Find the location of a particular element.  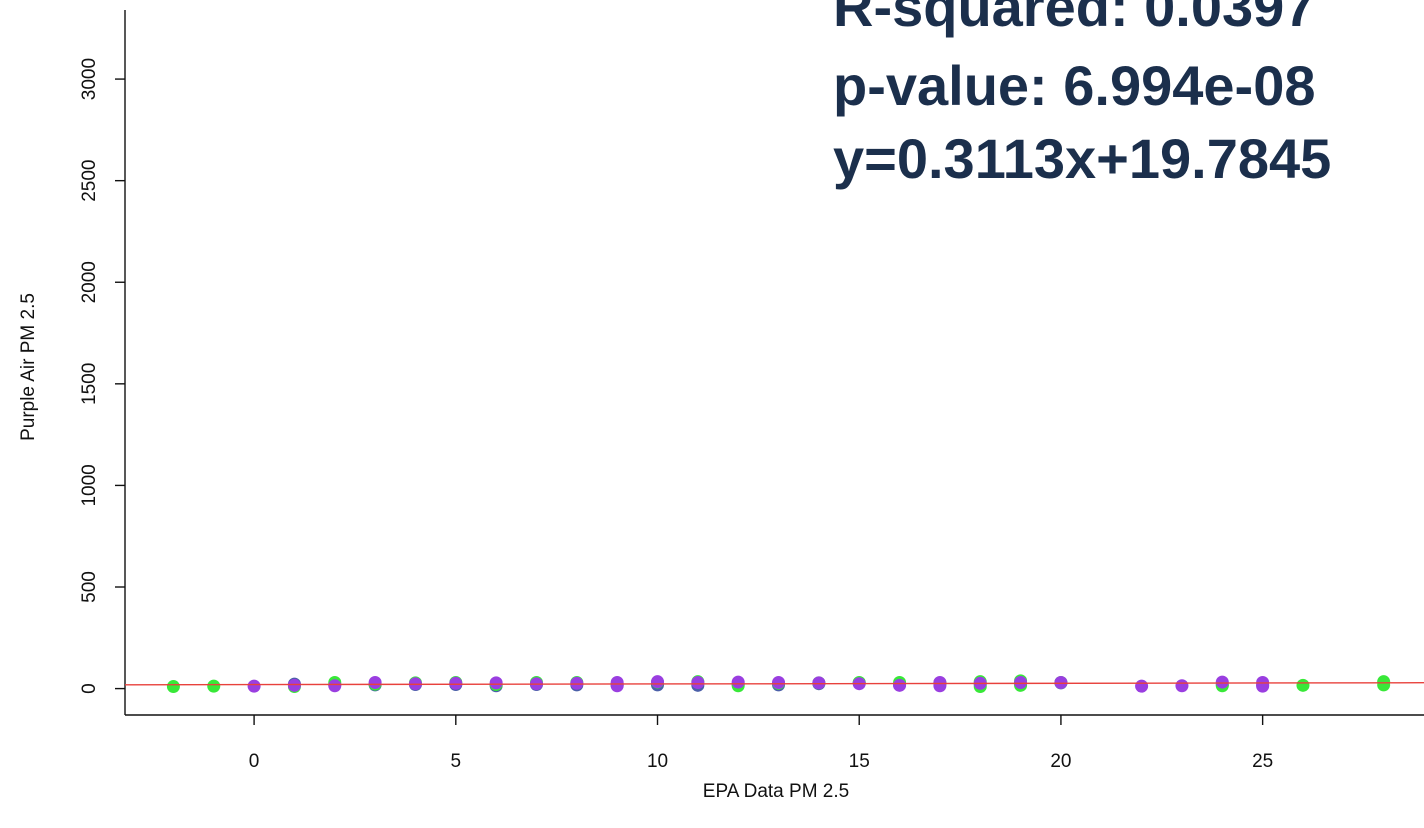

regression-line is located at coordinates (774, 684).